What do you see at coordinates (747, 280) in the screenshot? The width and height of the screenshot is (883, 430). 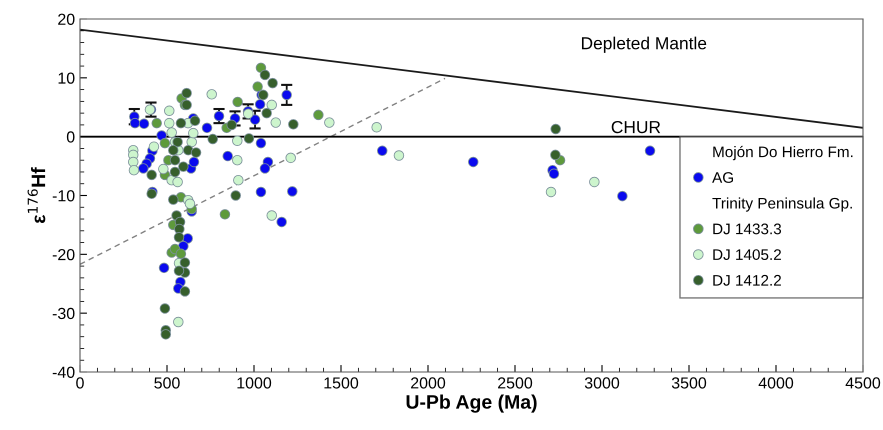 I see `legend-label: DJ 1412.2` at bounding box center [747, 280].